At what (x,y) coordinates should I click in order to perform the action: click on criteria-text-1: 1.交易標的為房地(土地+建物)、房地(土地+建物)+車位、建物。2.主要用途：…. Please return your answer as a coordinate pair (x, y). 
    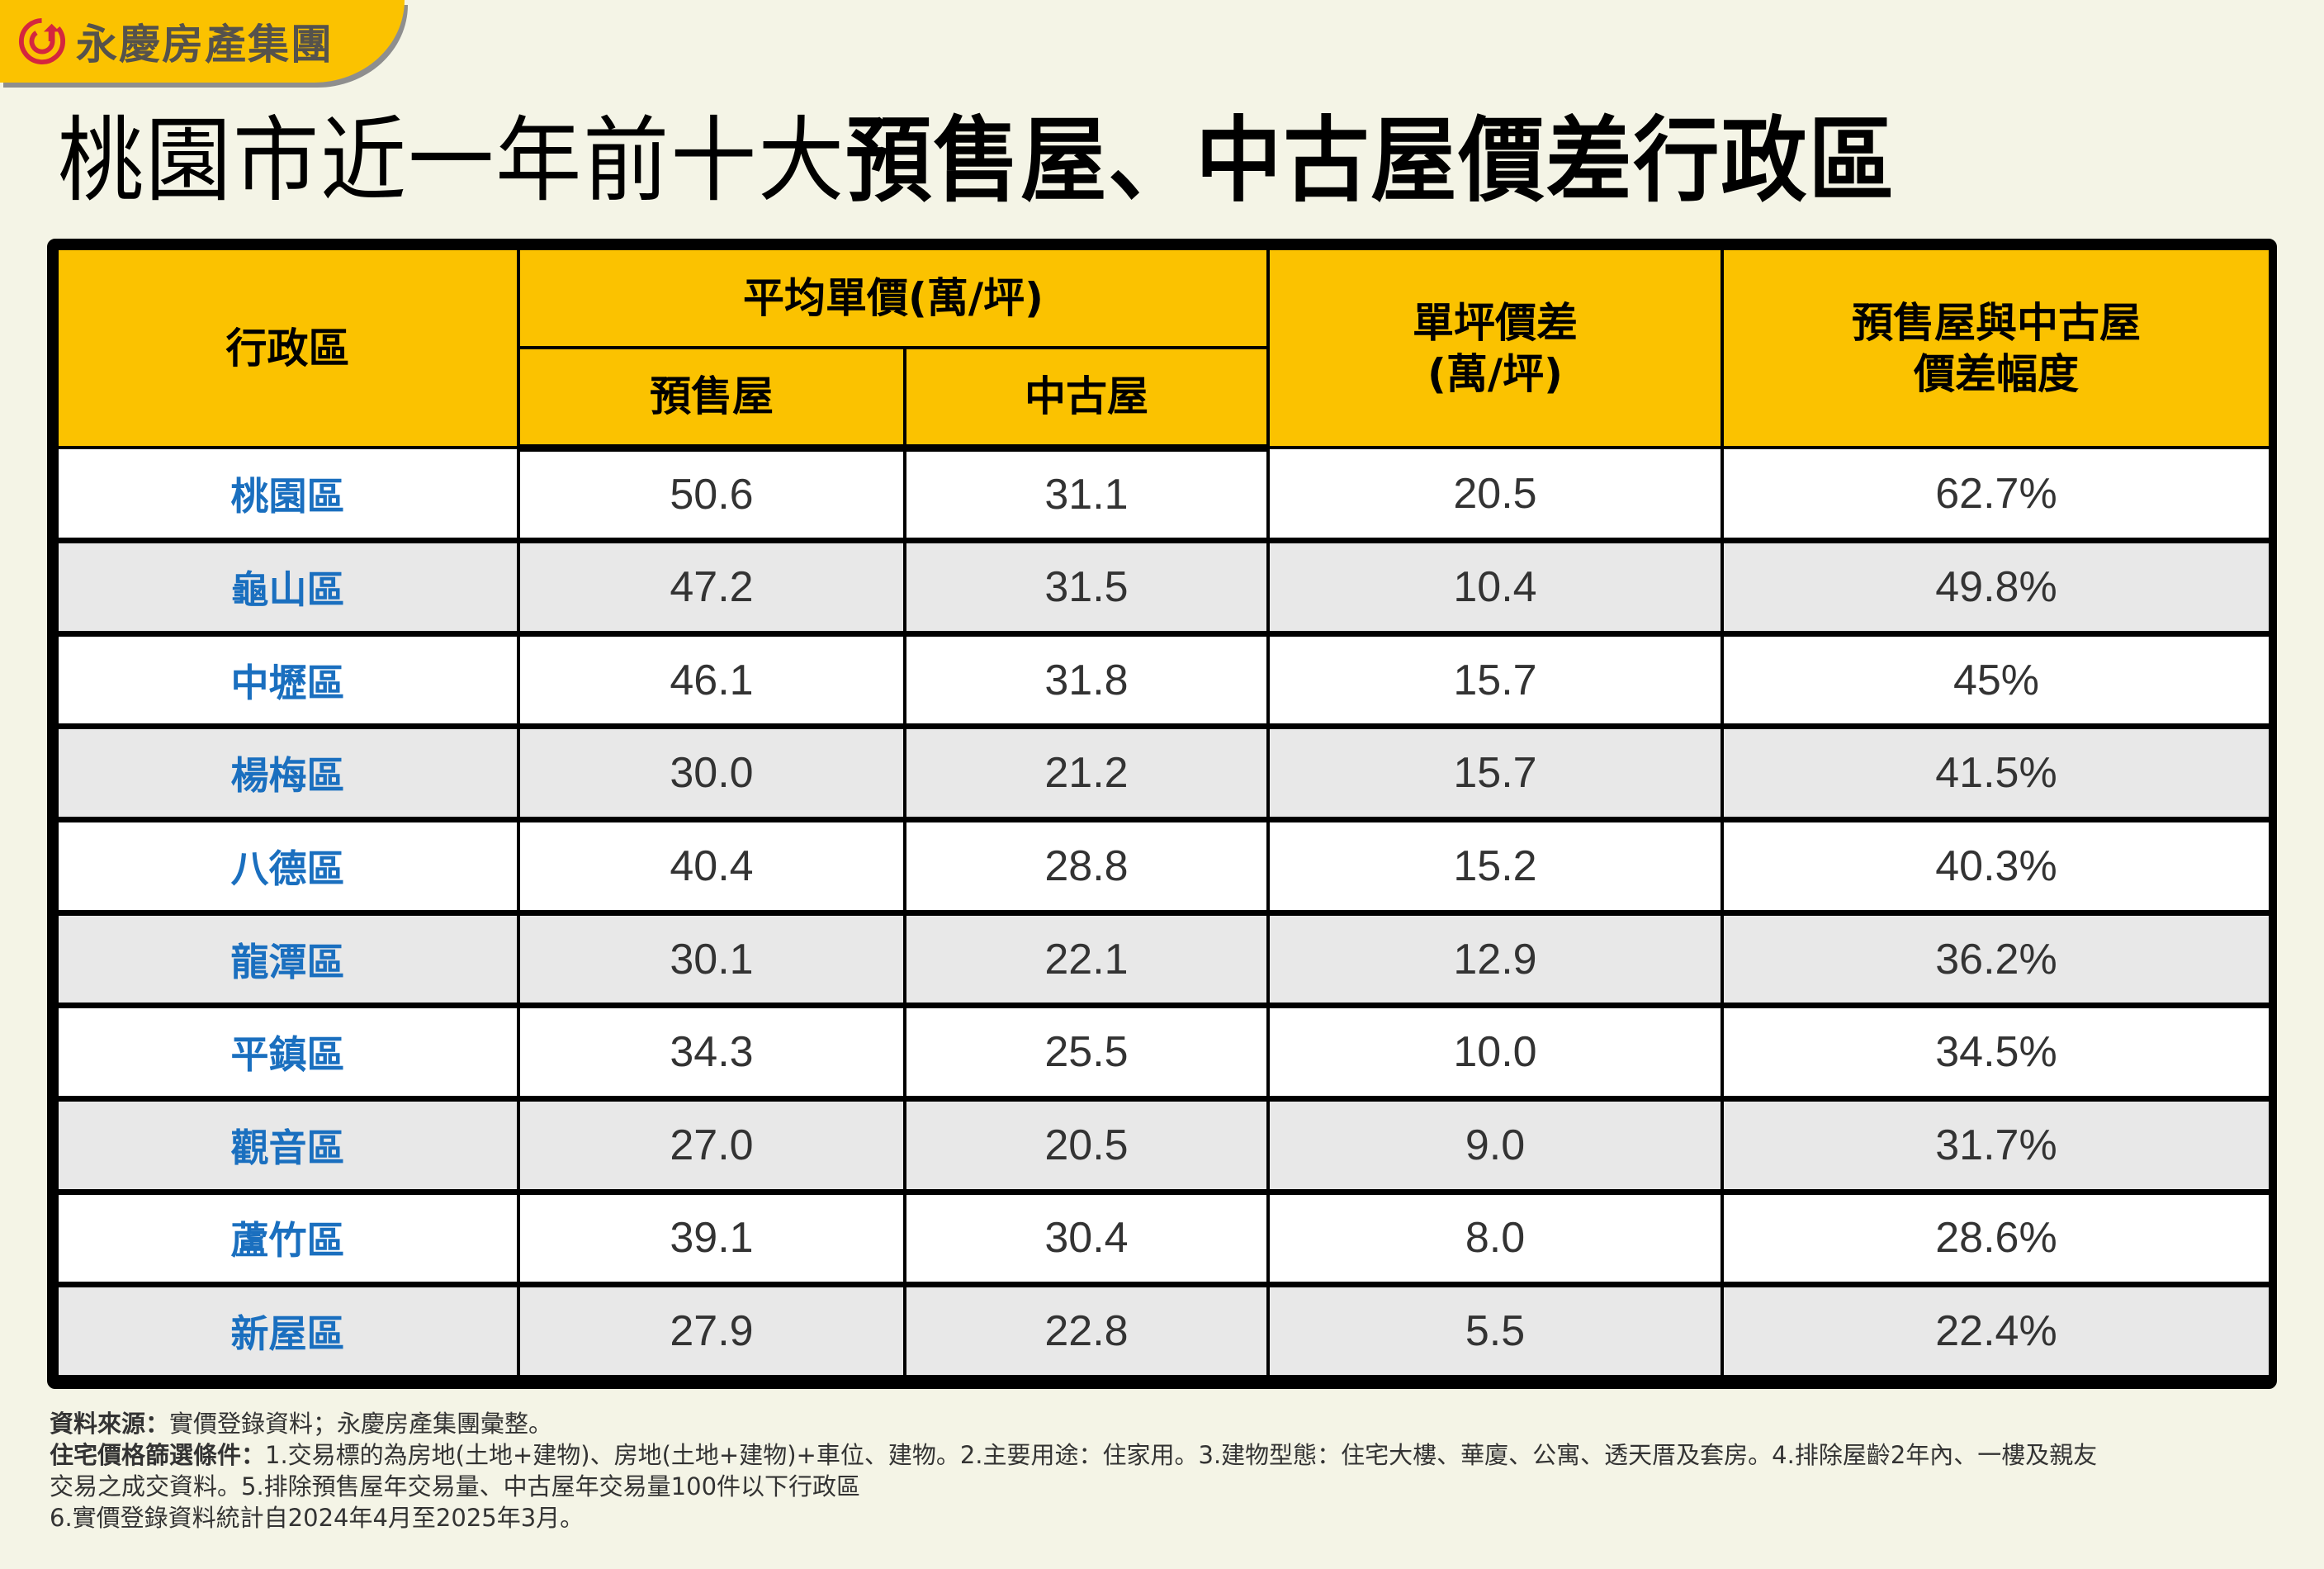
    Looking at the image, I should click on (1182, 1455).